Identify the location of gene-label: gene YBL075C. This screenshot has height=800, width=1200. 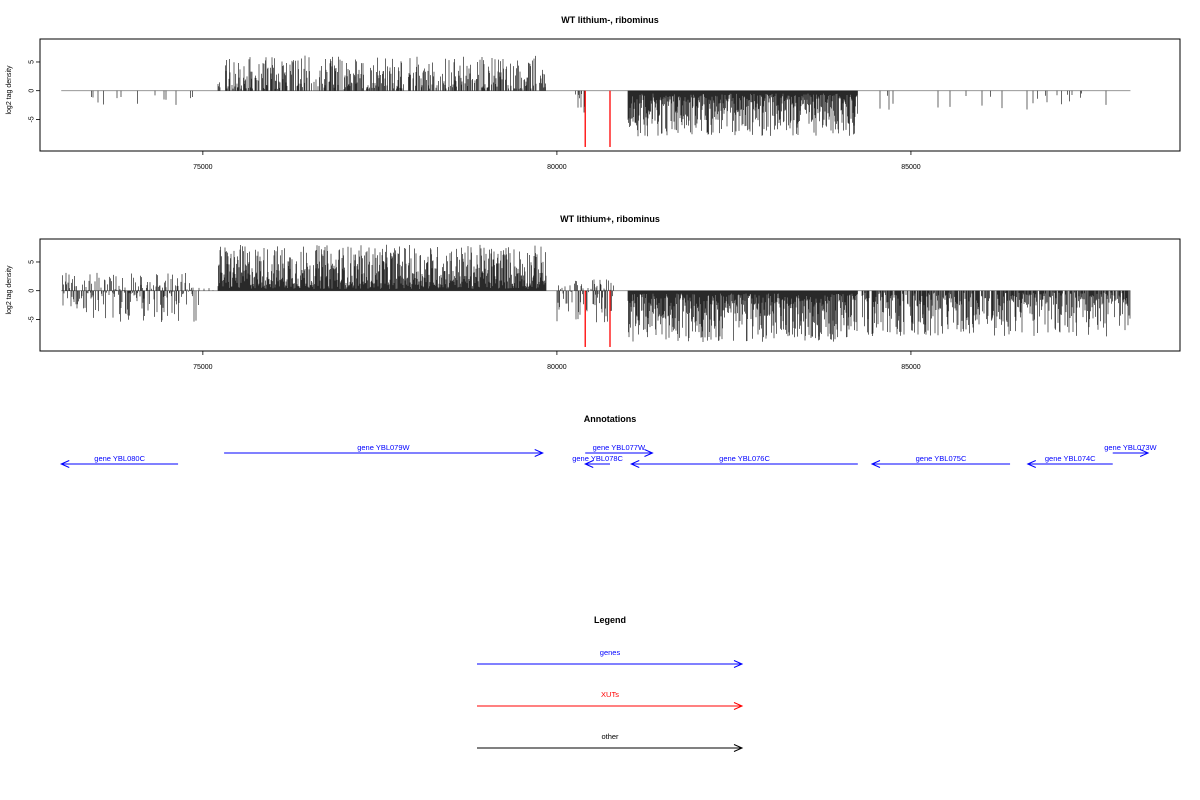
(941, 458).